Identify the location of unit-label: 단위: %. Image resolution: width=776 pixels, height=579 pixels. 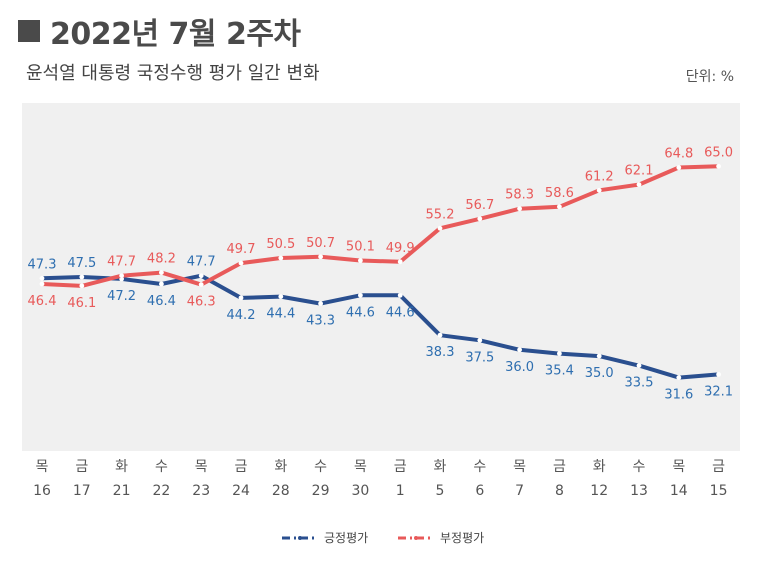
(709, 77).